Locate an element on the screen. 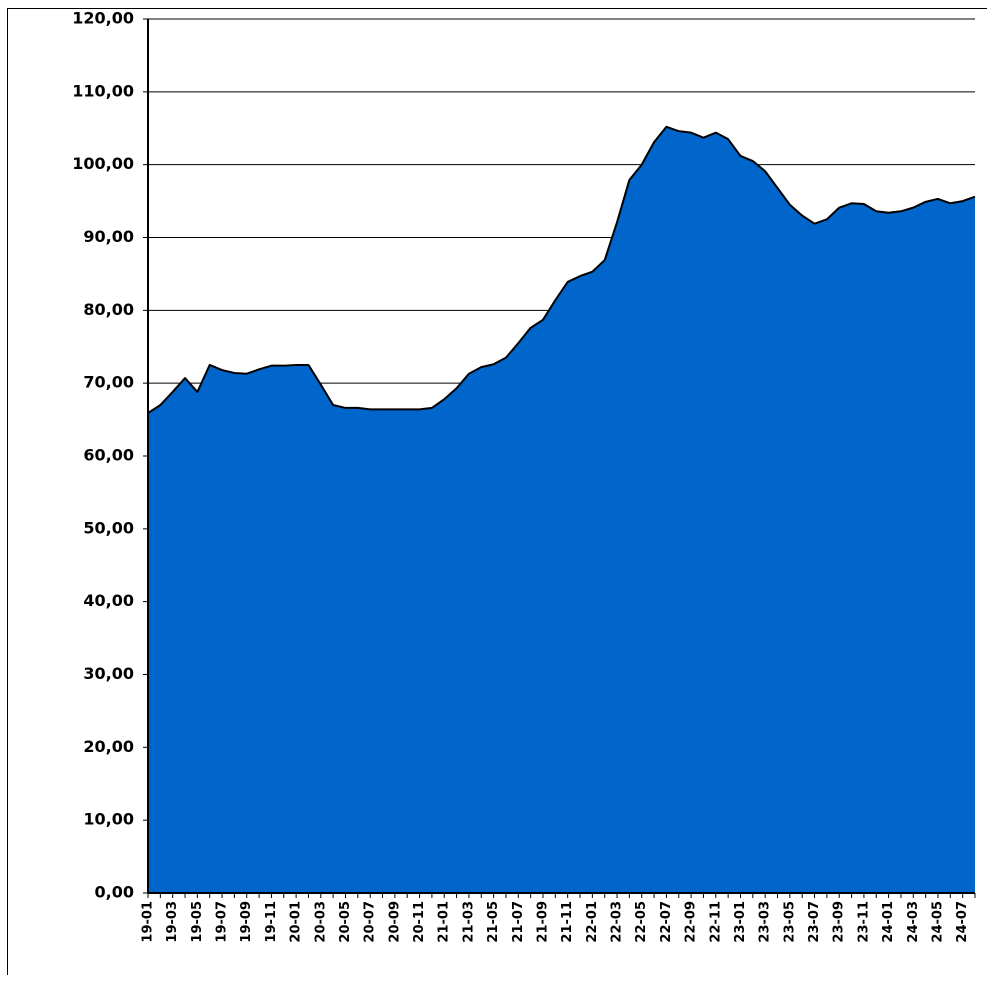 This screenshot has height=982, width=987. y-tick-label: 40,00 is located at coordinates (108, 600).